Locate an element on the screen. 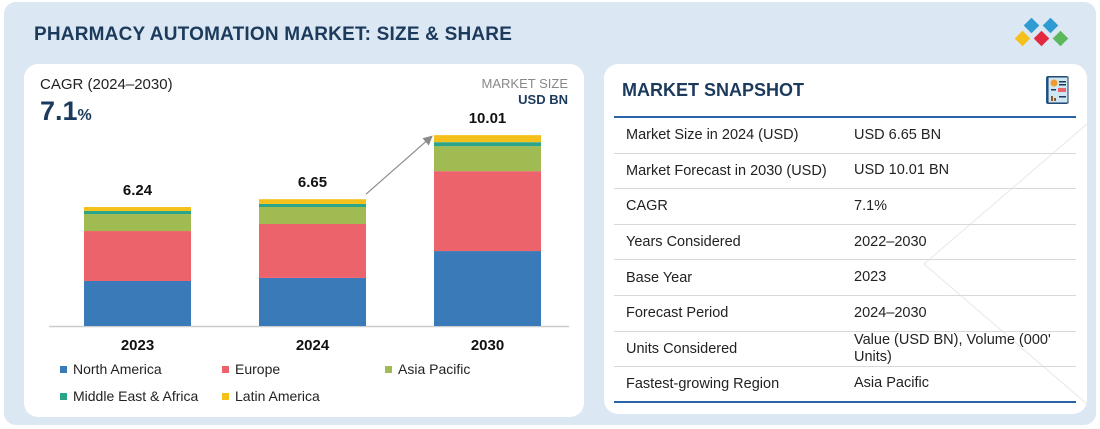  decorative-lines is located at coordinates (1005, 264).